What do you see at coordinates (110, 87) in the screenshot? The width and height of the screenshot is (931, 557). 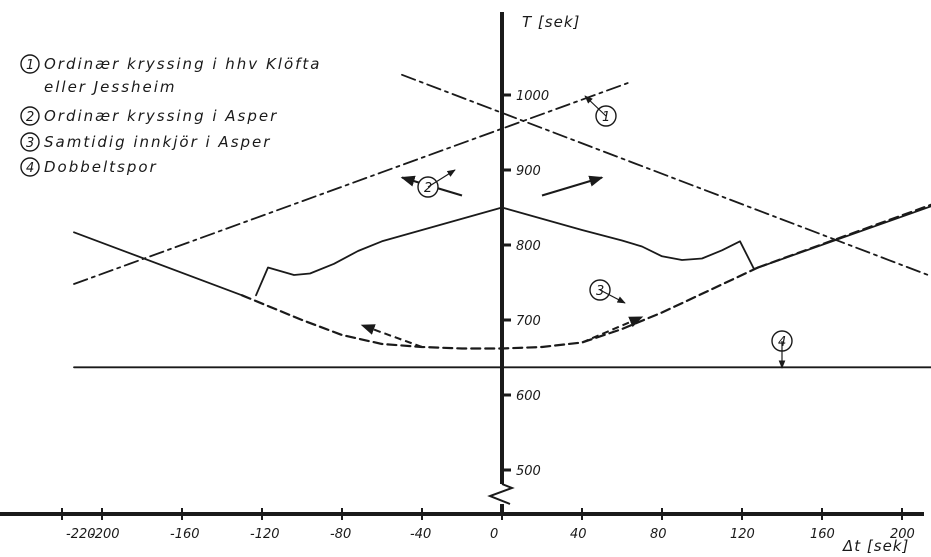 I see `legend-label-continued: eller Jessheim` at bounding box center [110, 87].